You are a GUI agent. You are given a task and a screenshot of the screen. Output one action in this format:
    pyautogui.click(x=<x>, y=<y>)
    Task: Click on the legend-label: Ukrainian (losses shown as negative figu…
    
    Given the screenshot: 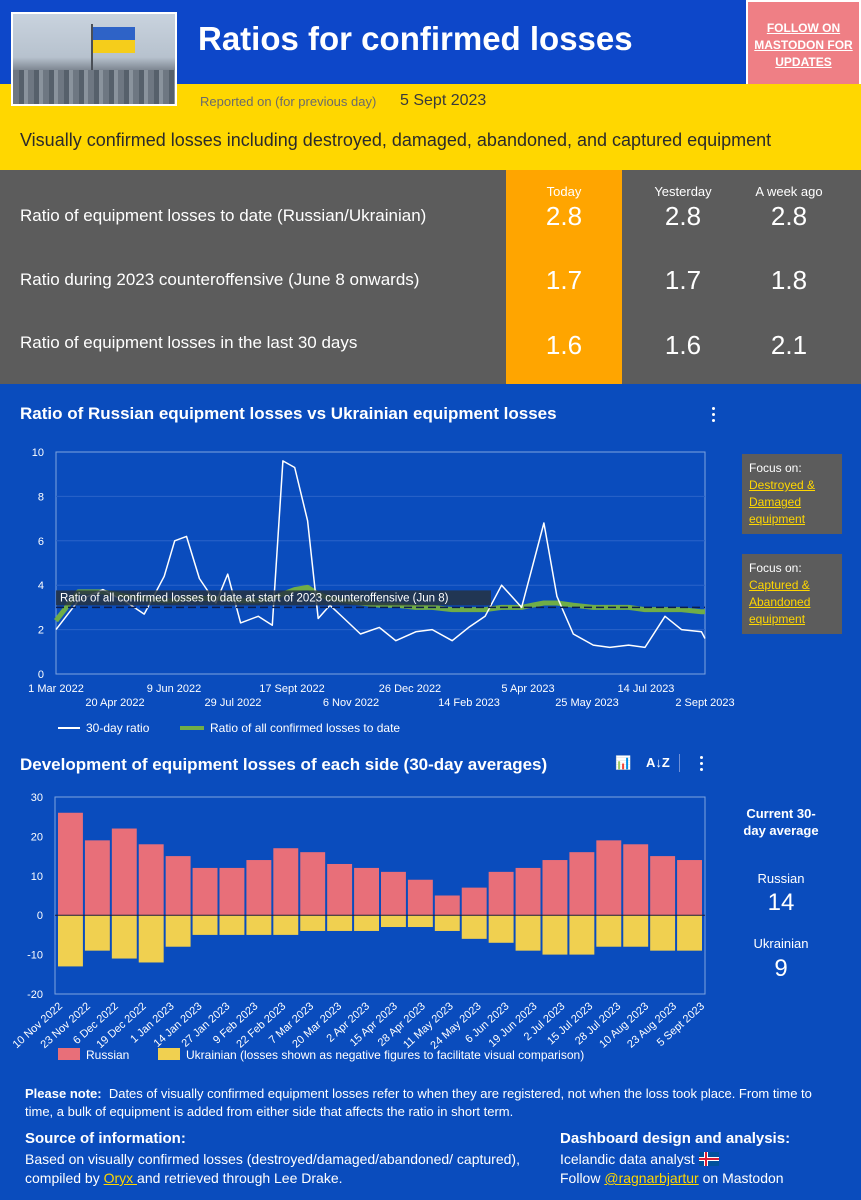 What is the action you would take?
    pyautogui.click(x=385, y=1055)
    